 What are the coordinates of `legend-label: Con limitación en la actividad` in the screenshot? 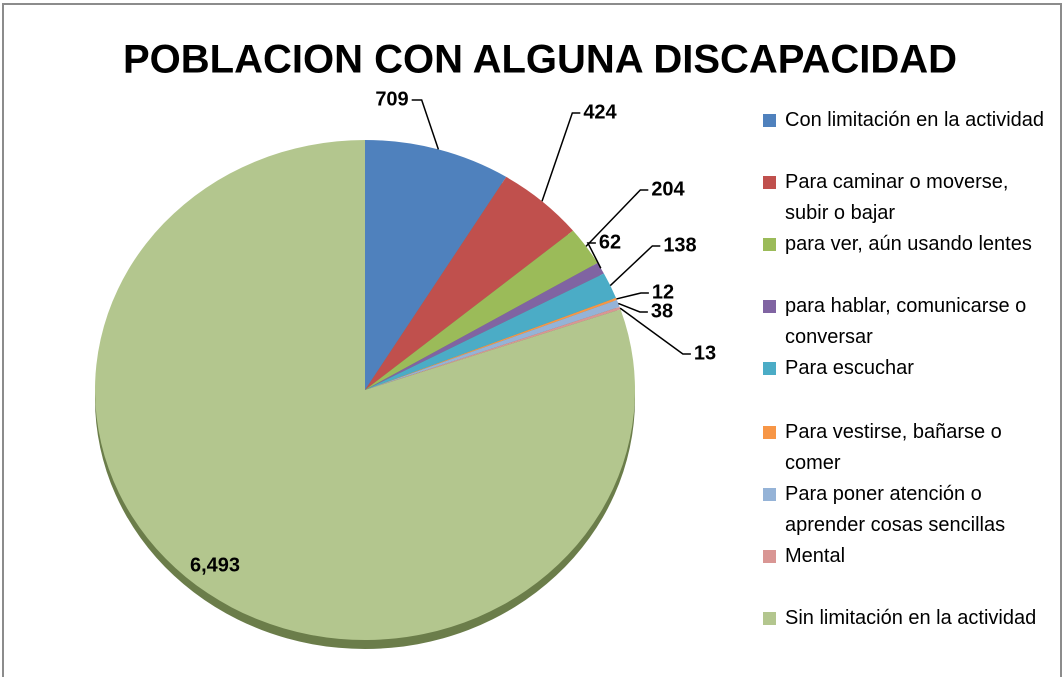 It's located at (915, 120).